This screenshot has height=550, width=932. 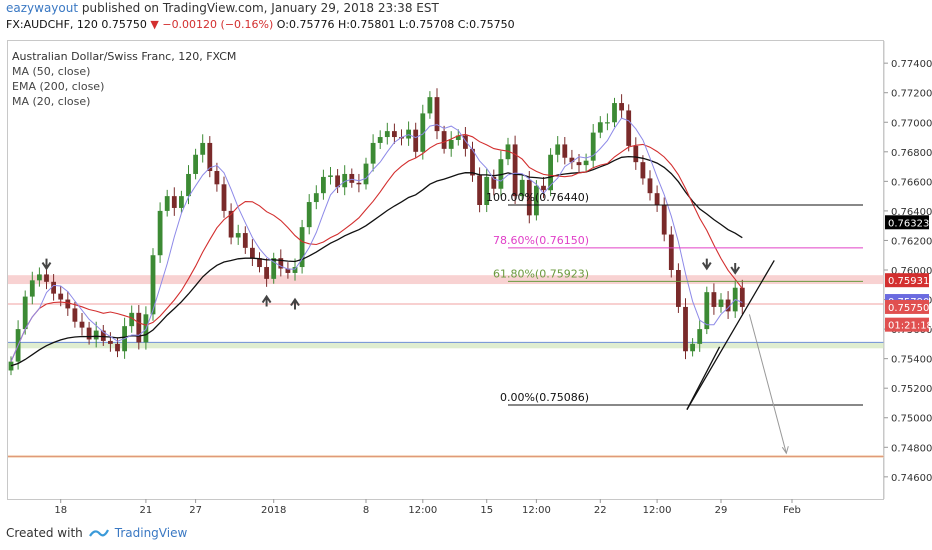 What do you see at coordinates (767, 384) in the screenshot?
I see `projection-arrow-line` at bounding box center [767, 384].